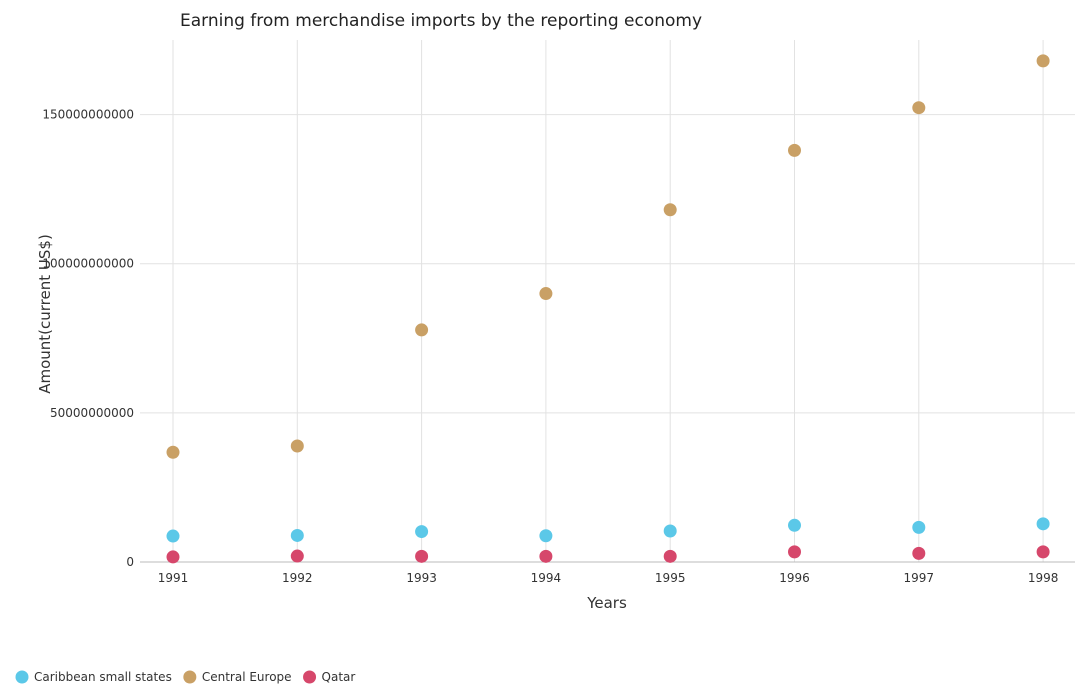 This screenshot has height=700, width=1083. I want to click on y-tick-label: 50000000000, so click(92, 413).